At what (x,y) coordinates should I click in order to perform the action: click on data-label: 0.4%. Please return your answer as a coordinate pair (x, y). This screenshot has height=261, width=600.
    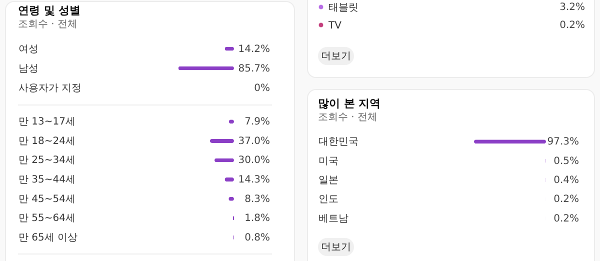
    Looking at the image, I should click on (566, 180).